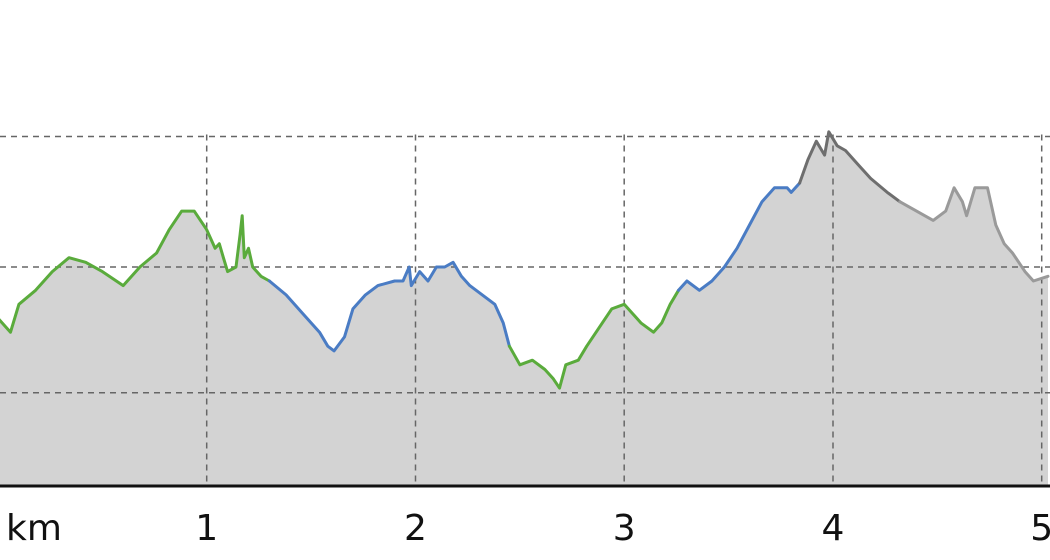 The width and height of the screenshot is (1050, 560). Describe the element at coordinates (415, 528) in the screenshot. I see `x-tick-label: 2` at that location.